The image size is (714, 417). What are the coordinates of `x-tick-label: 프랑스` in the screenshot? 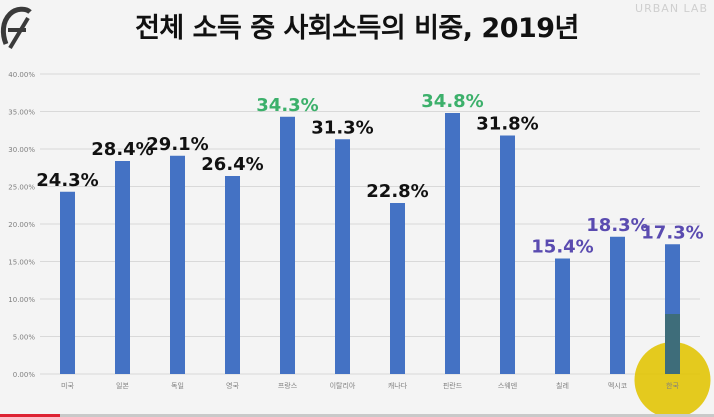 It's located at (288, 386).